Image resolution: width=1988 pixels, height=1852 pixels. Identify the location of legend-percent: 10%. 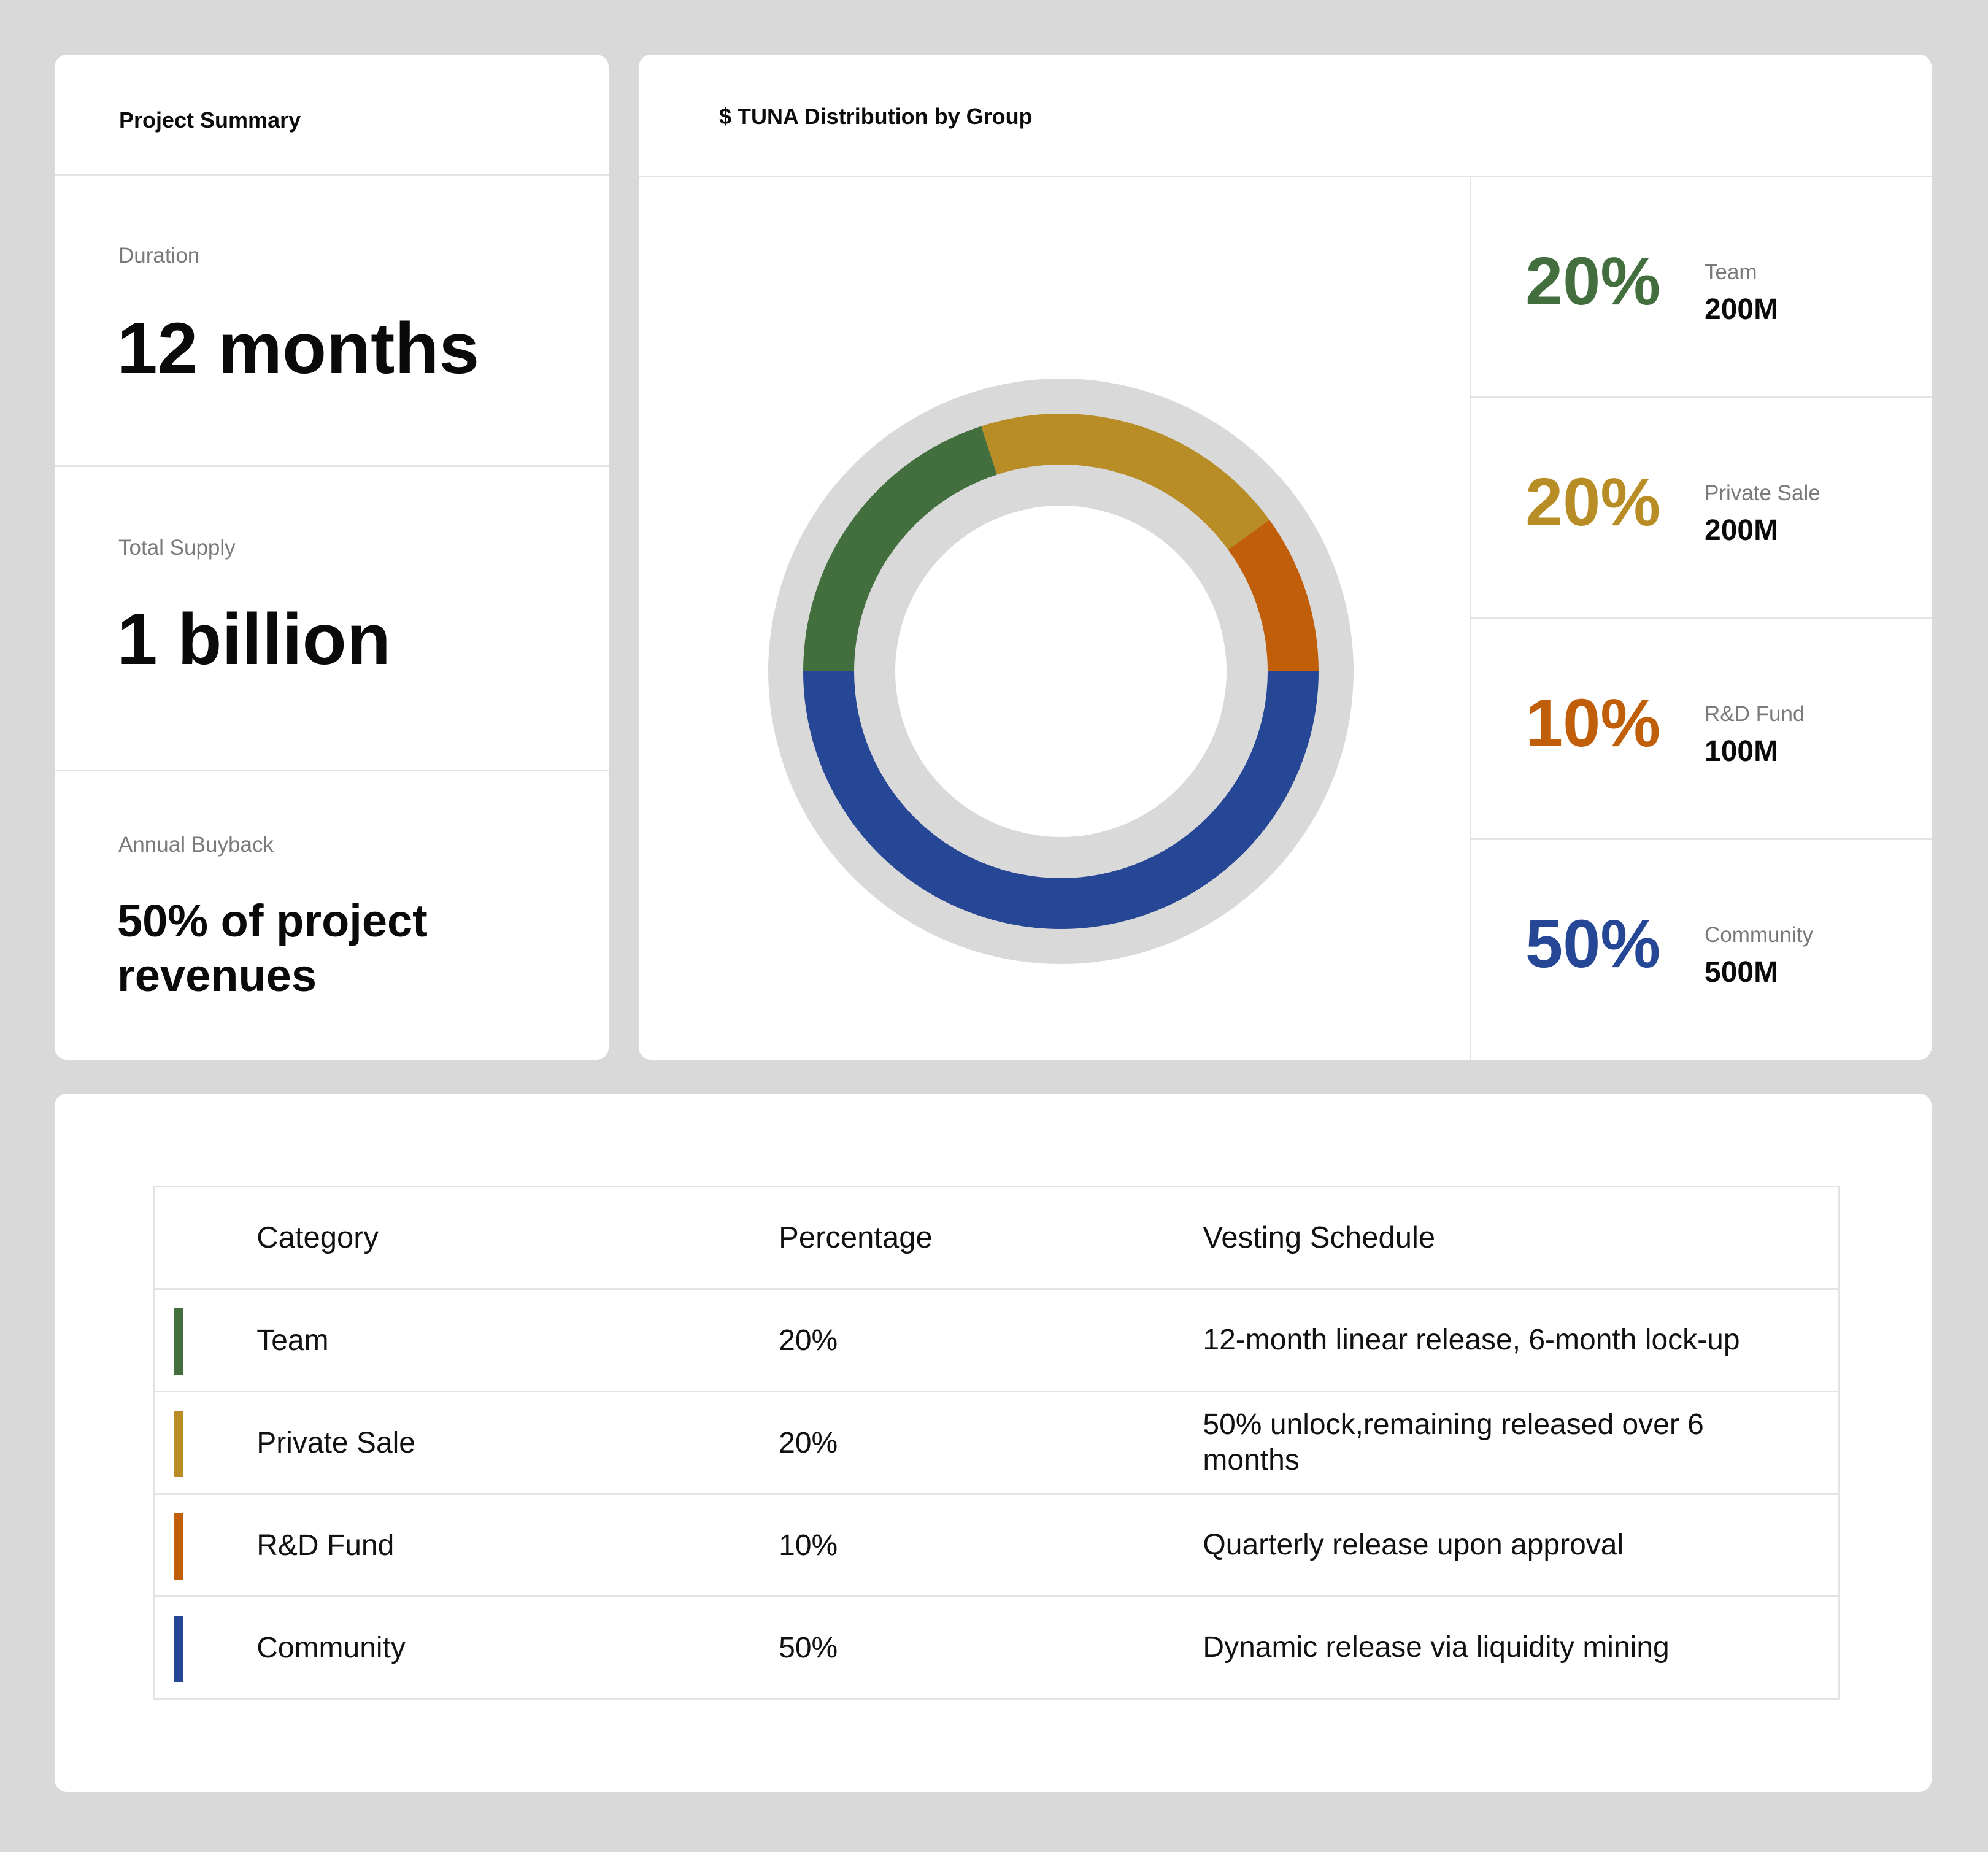
(1593, 723).